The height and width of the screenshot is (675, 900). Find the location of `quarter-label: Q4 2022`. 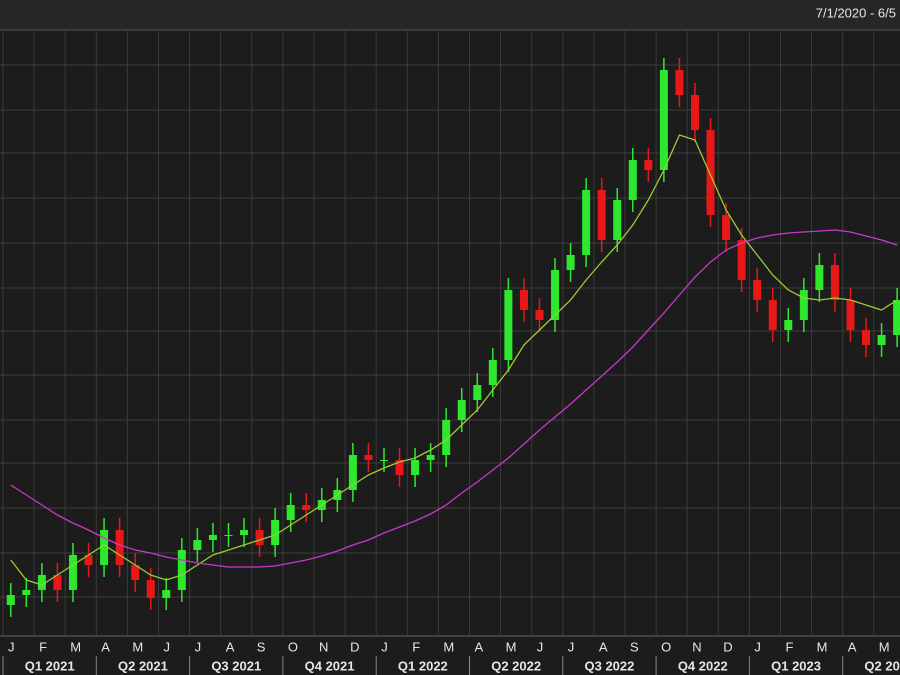

quarter-label: Q4 2022 is located at coordinates (703, 665).